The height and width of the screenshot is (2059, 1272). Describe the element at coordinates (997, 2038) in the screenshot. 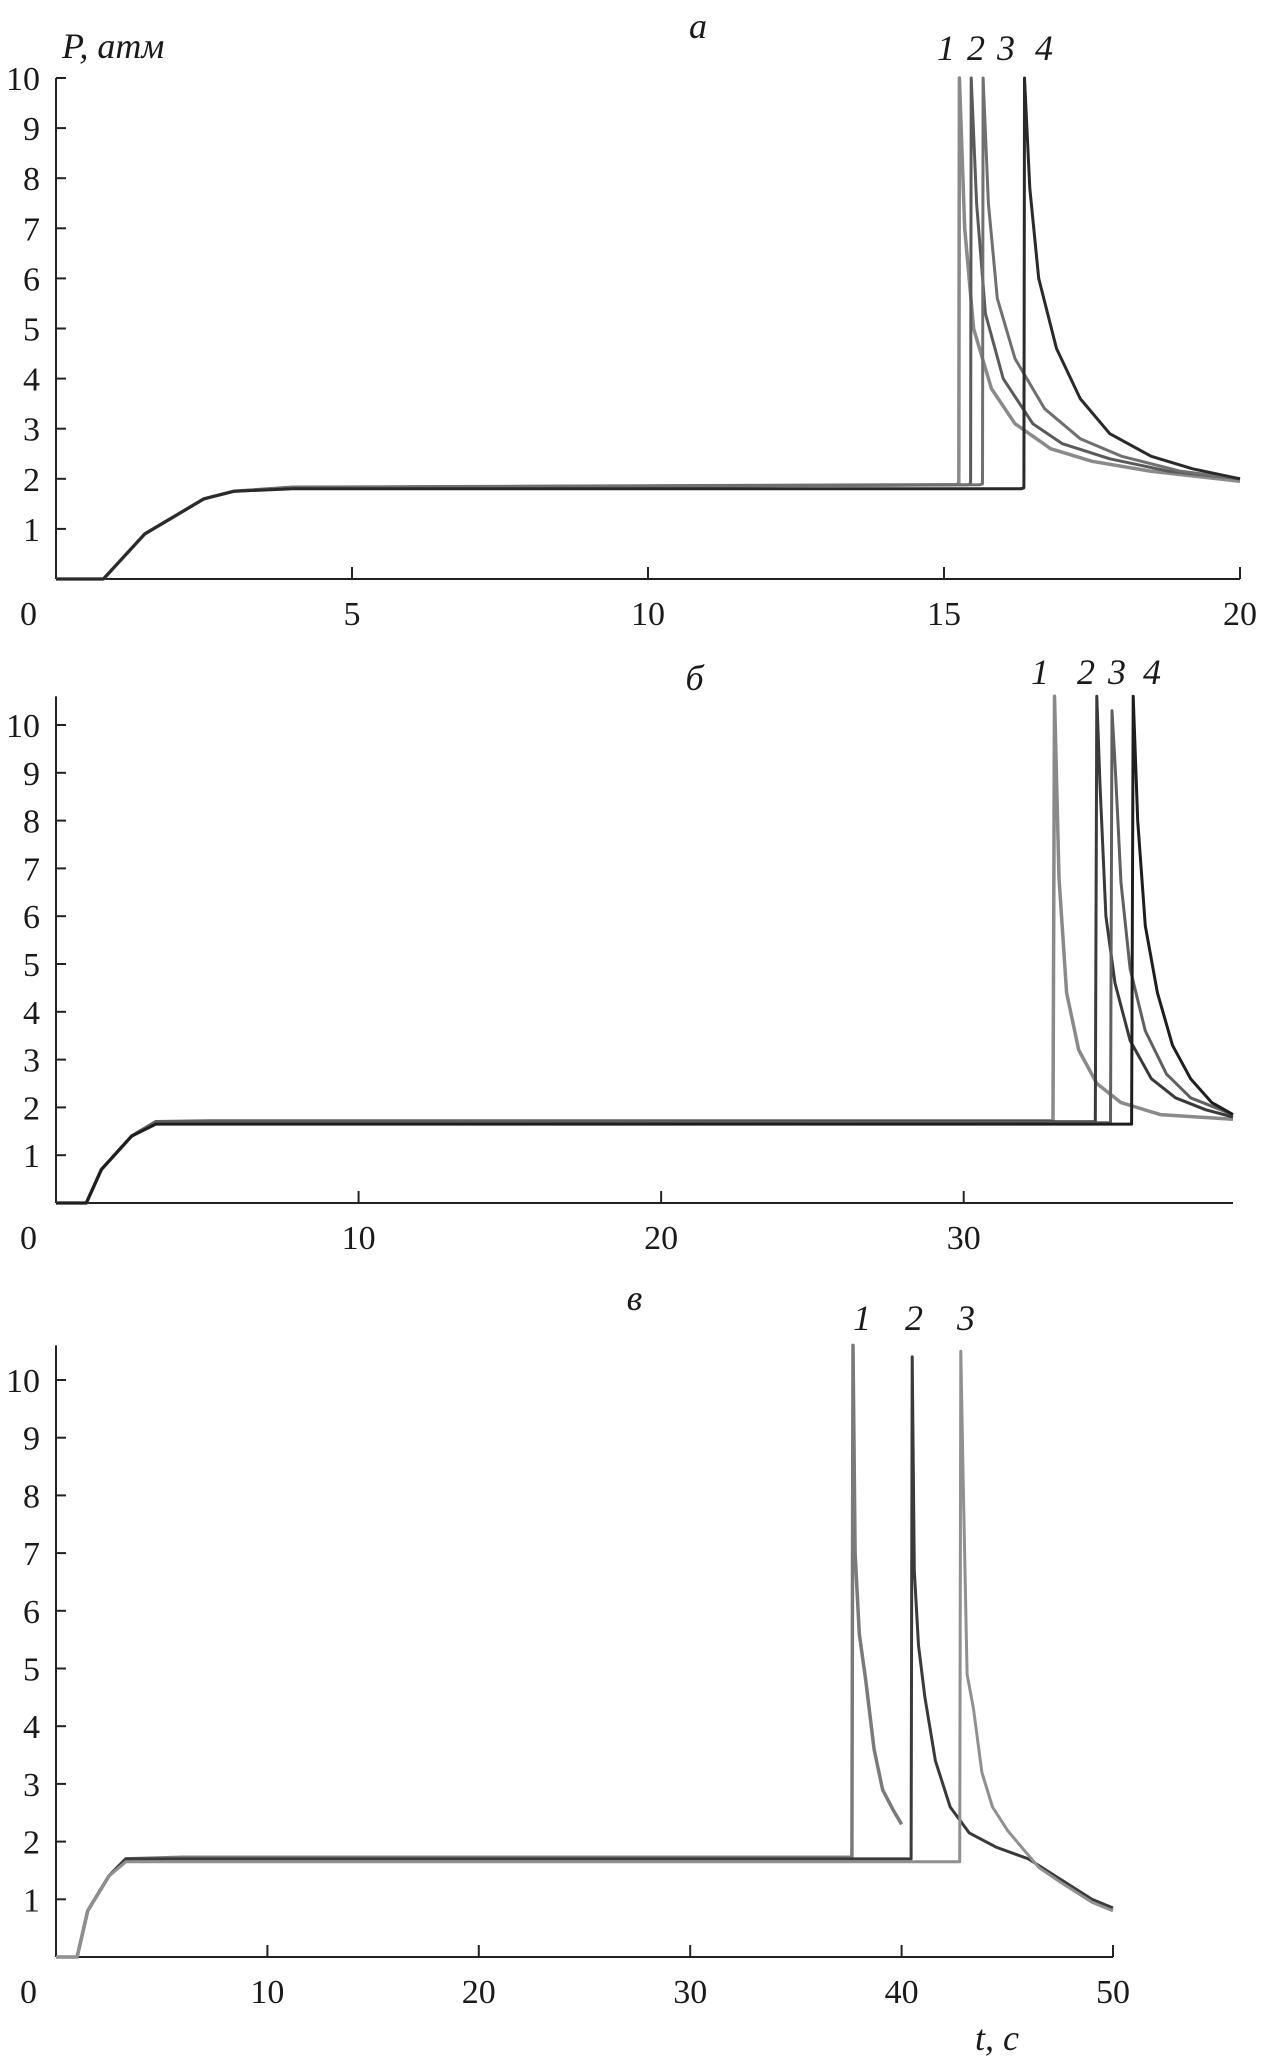

I see `x-axis-label: t, с` at that location.